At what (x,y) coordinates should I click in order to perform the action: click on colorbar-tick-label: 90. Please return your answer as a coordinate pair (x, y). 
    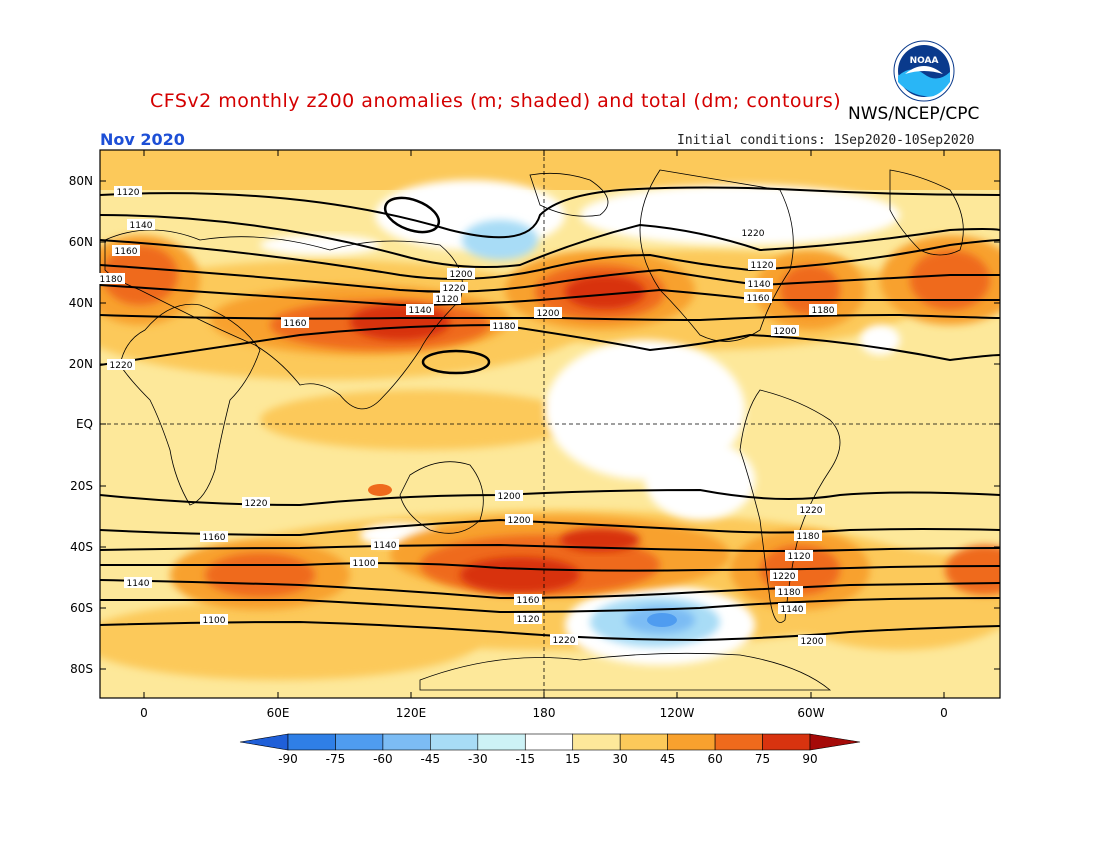
    Looking at the image, I should click on (809, 759).